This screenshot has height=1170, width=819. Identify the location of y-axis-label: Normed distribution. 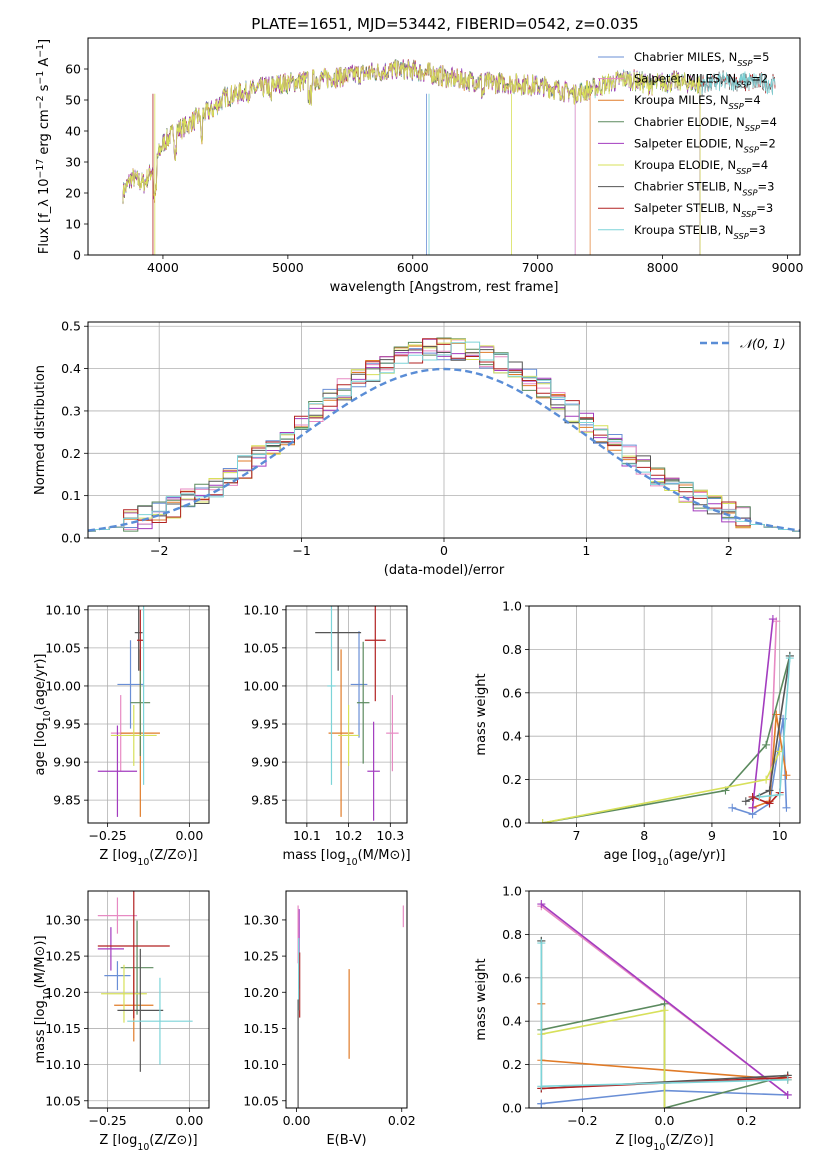
(40, 430).